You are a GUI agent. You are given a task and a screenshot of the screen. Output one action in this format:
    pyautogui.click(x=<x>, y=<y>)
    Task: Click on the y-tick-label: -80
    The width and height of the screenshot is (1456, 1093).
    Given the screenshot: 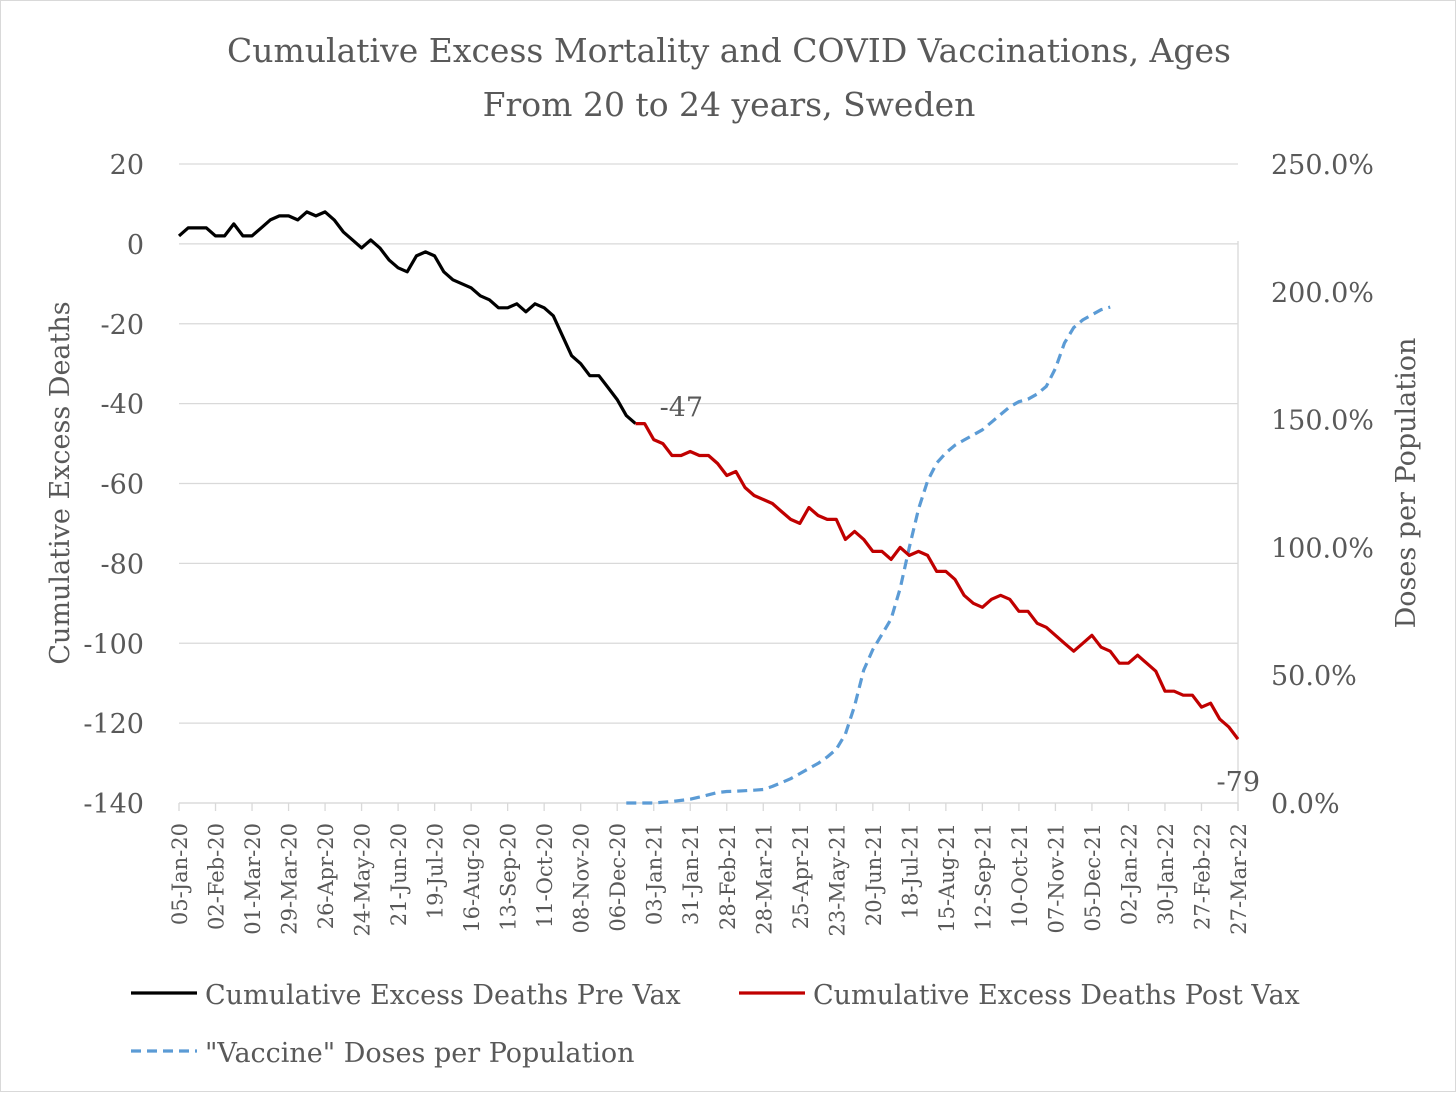 What is the action you would take?
    pyautogui.click(x=122, y=564)
    